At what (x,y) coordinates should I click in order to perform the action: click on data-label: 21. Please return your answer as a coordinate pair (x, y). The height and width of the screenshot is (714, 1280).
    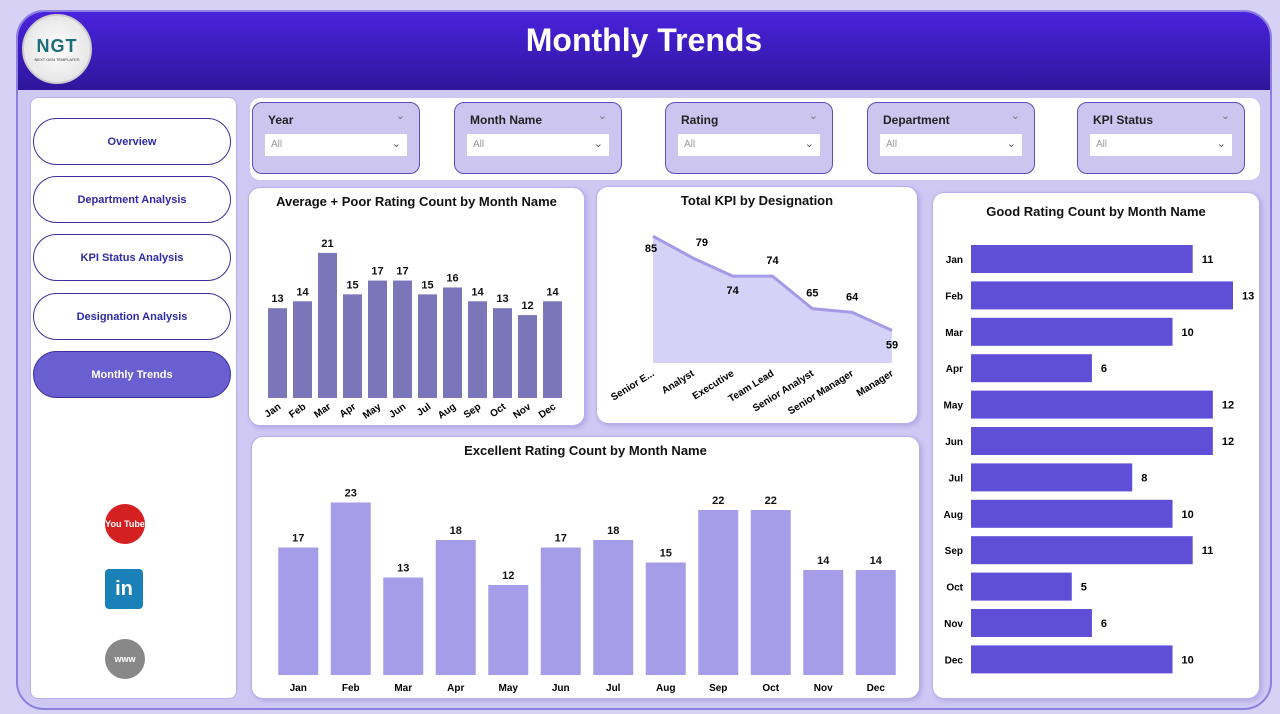
    Looking at the image, I should click on (327, 244).